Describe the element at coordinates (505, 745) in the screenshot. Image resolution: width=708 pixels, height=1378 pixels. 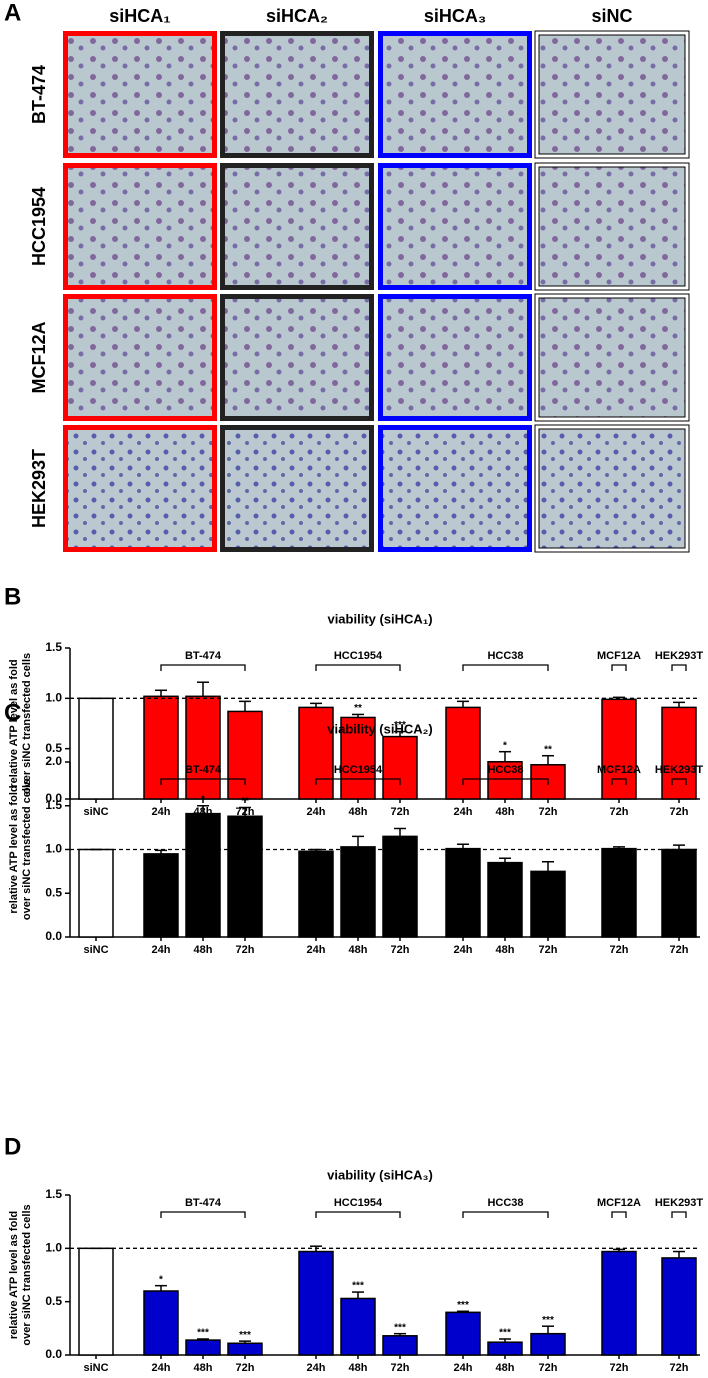
I see `significance: *` at that location.